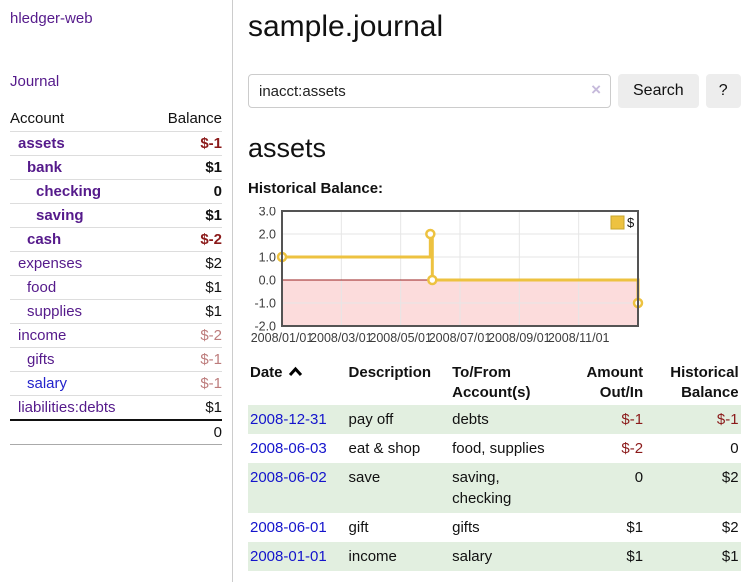  What do you see at coordinates (460, 268) in the screenshot?
I see `plot-border` at bounding box center [460, 268].